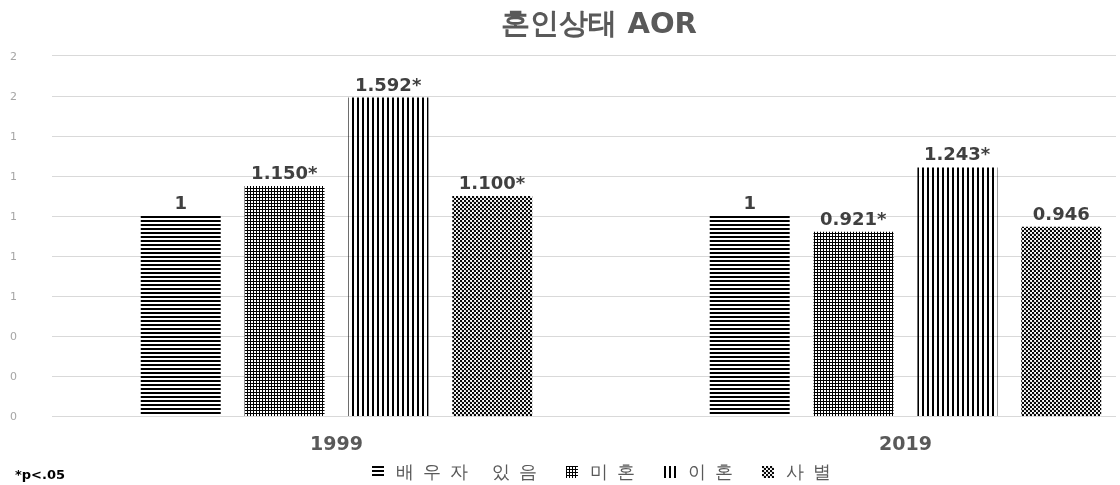 The height and width of the screenshot is (485, 1120). What do you see at coordinates (616, 472) in the screenshot?
I see `legend-label: 미혼` at bounding box center [616, 472].